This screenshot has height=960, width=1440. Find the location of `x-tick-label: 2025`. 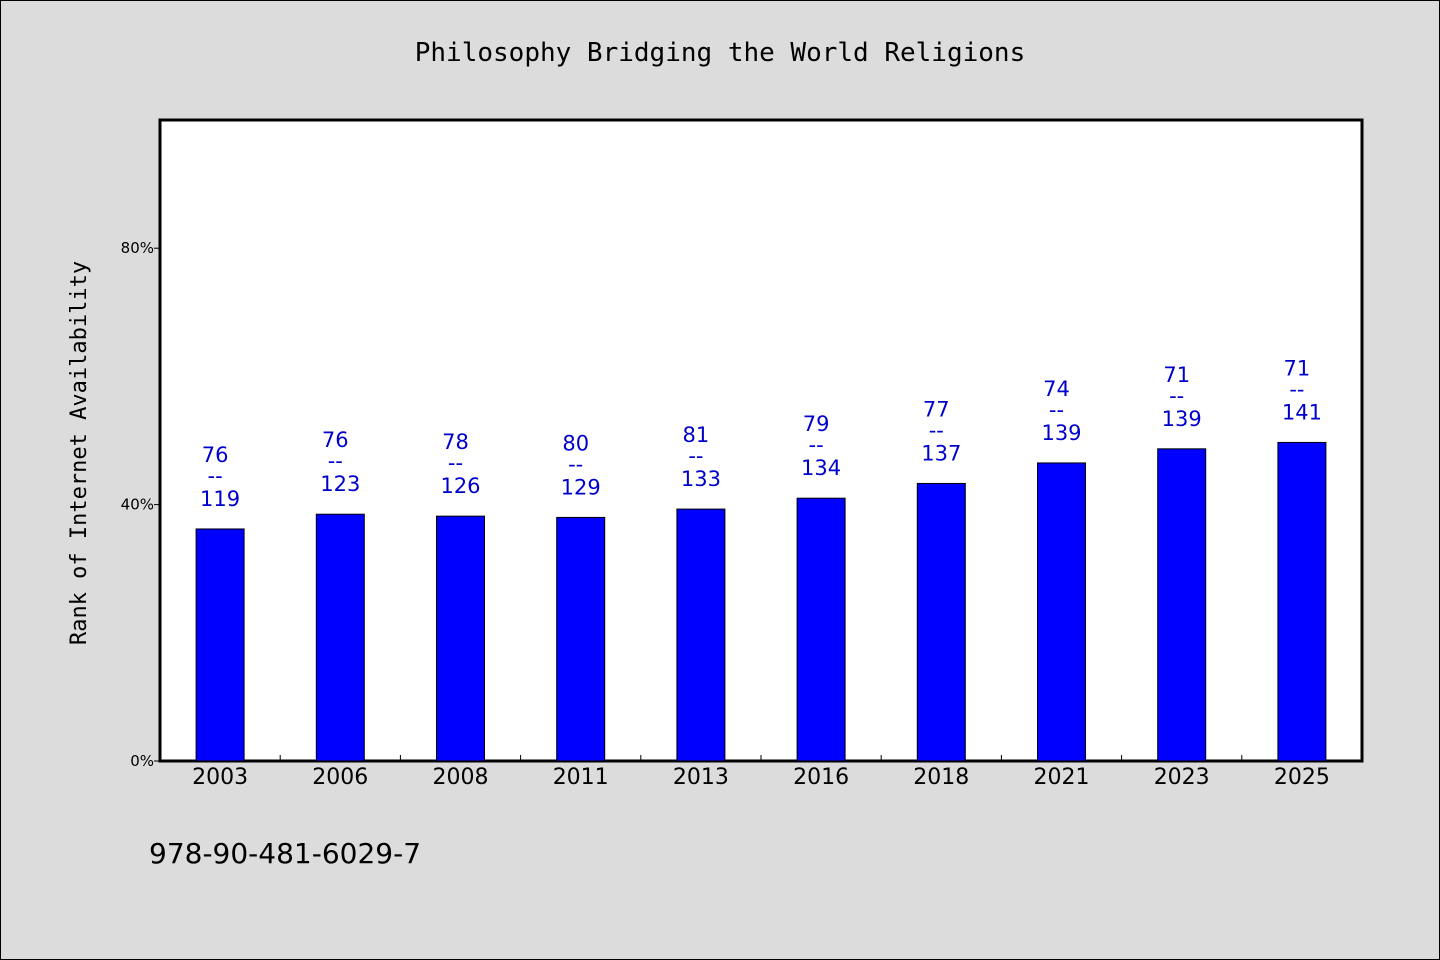

x-tick-label: 2025 is located at coordinates (1302, 777).